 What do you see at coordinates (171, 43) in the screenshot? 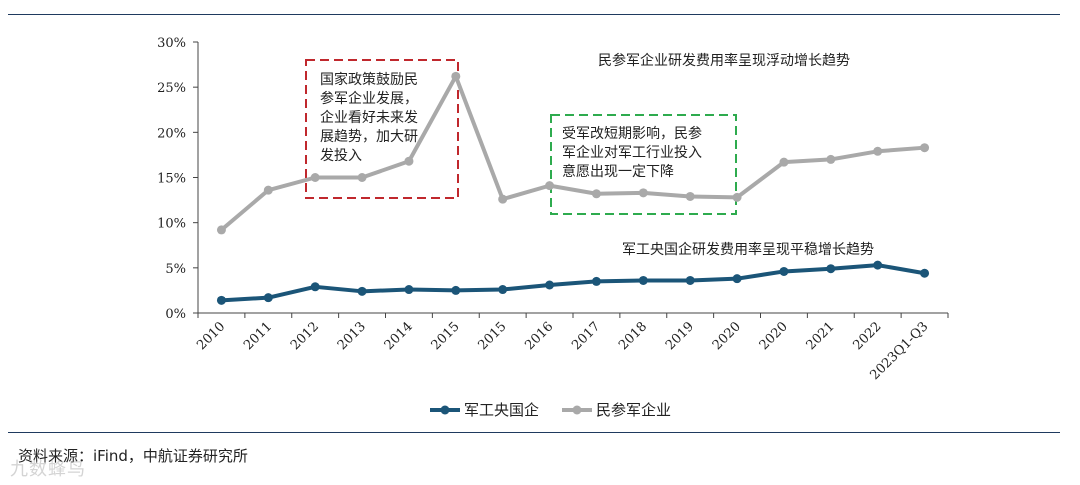
I see `y-tick-label: 30%` at bounding box center [171, 43].